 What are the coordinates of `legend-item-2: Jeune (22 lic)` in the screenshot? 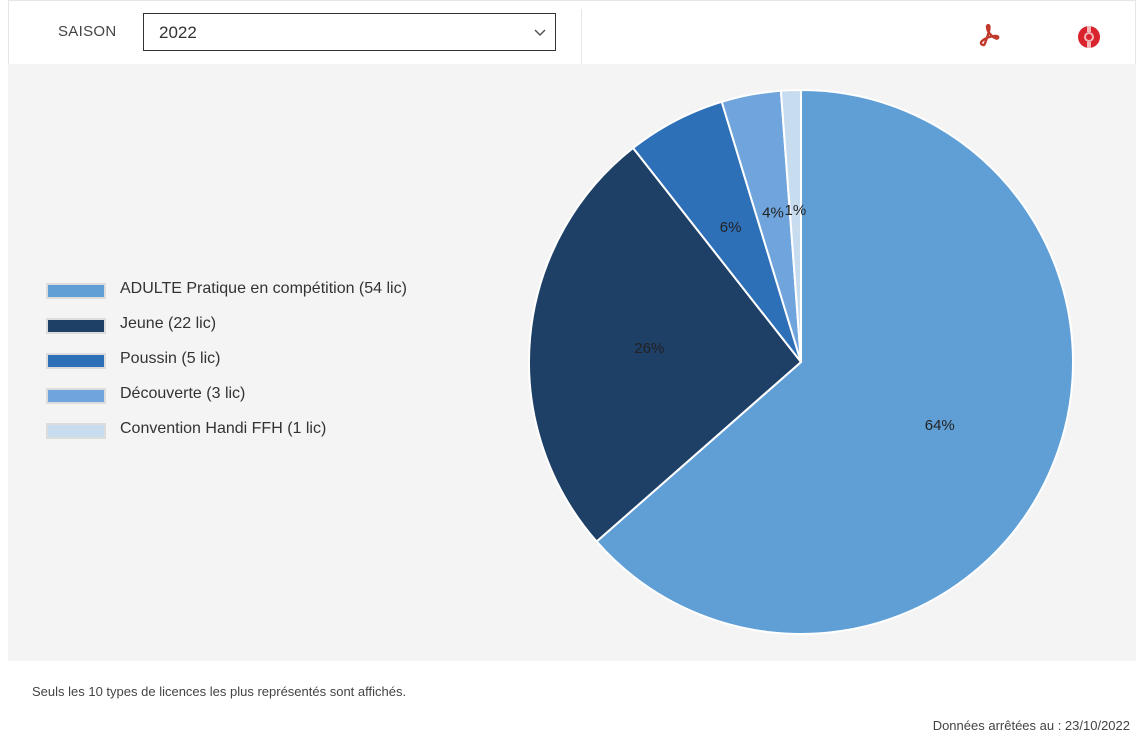 It's located at (266, 332).